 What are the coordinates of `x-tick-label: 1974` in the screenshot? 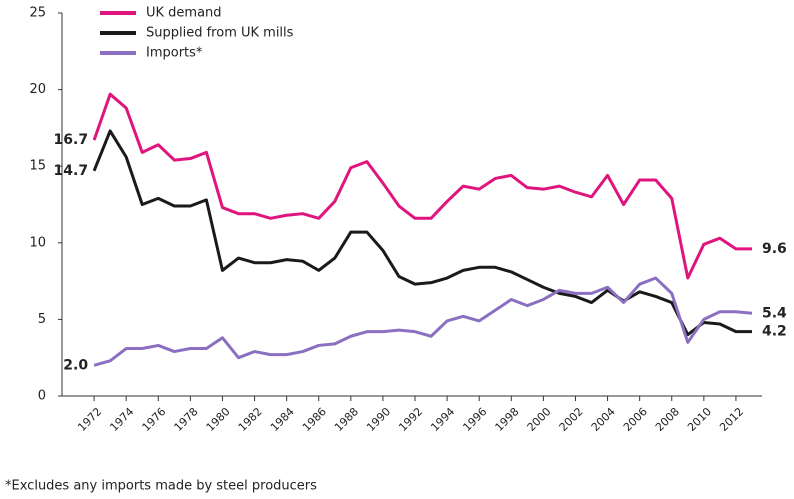 It's located at (121, 419).